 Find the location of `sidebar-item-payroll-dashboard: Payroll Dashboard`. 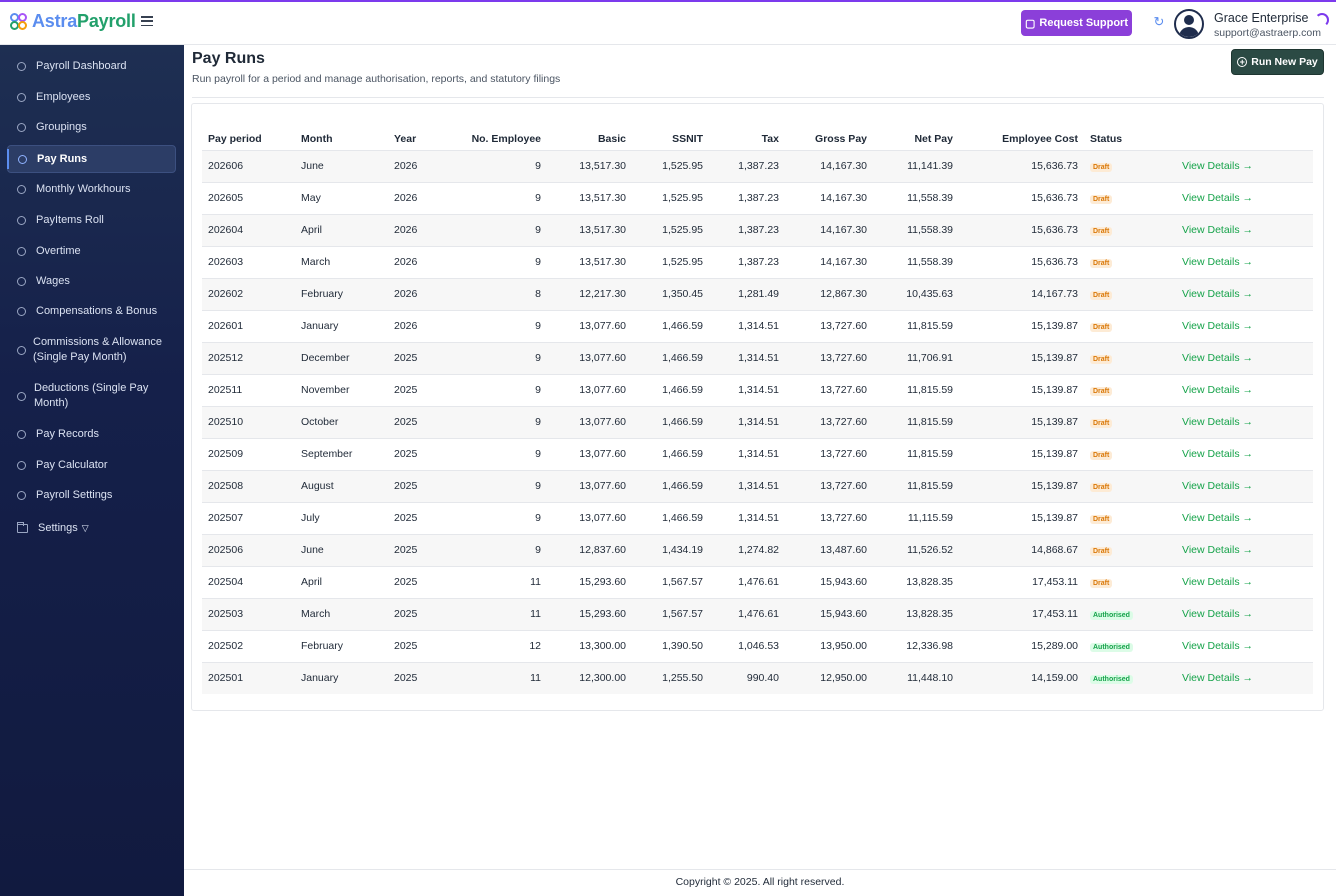

sidebar-item-payroll-dashboard: Payroll Dashboard is located at coordinates (91, 66).